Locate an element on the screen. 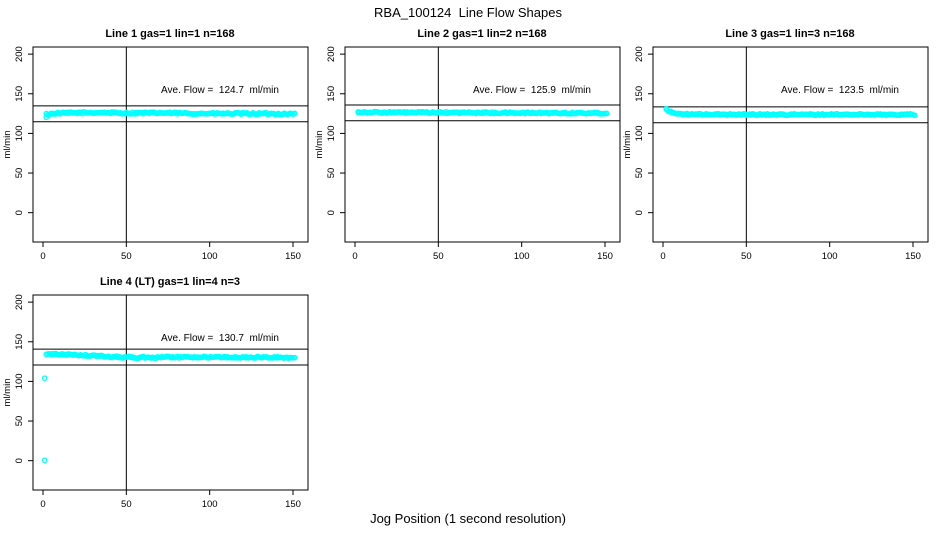  ave-flow-annotation: Ave. Flow = 123.5 ml/min is located at coordinates (840, 90).